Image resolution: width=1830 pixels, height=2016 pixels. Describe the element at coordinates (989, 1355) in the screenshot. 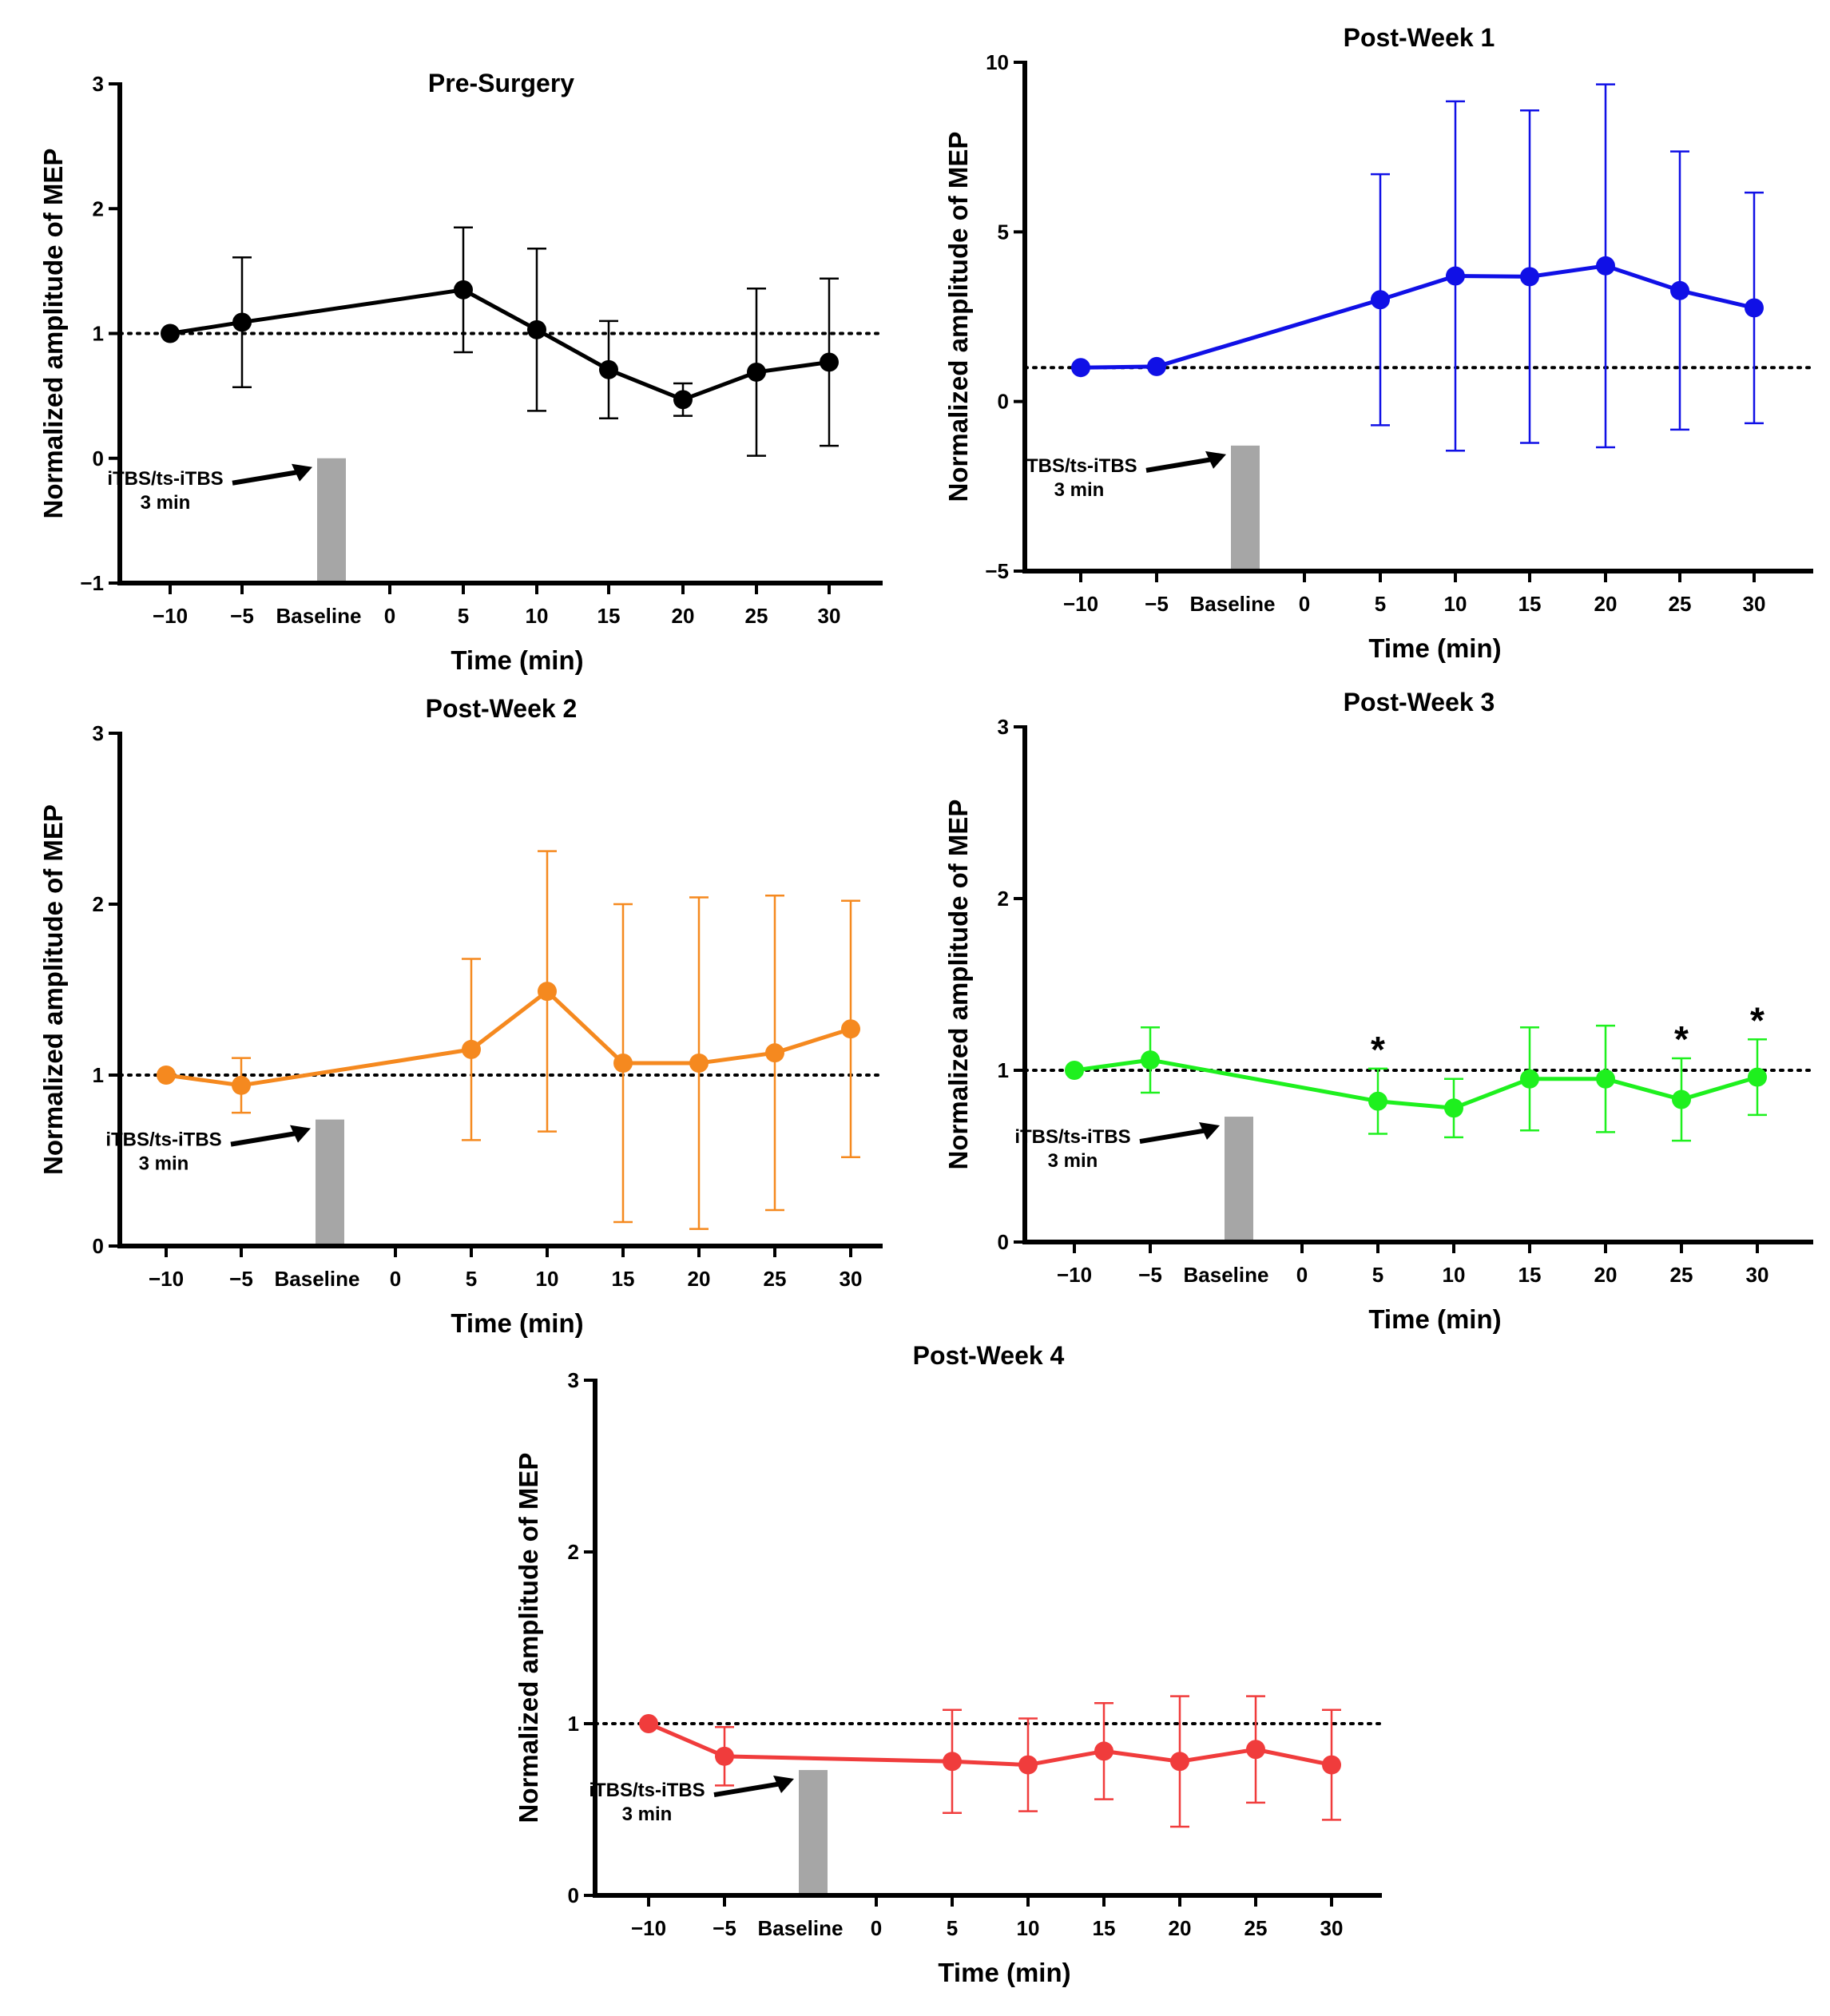

I see `chart-title: Post-Week 4` at that location.